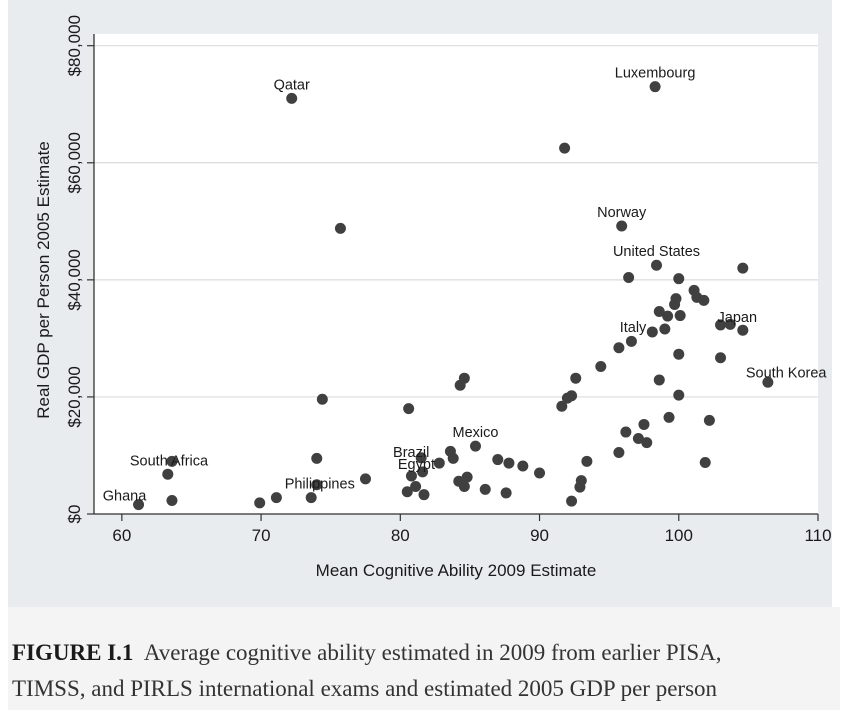 The width and height of the screenshot is (848, 710). Describe the element at coordinates (622, 213) in the screenshot. I see `point-label: Norway` at that location.